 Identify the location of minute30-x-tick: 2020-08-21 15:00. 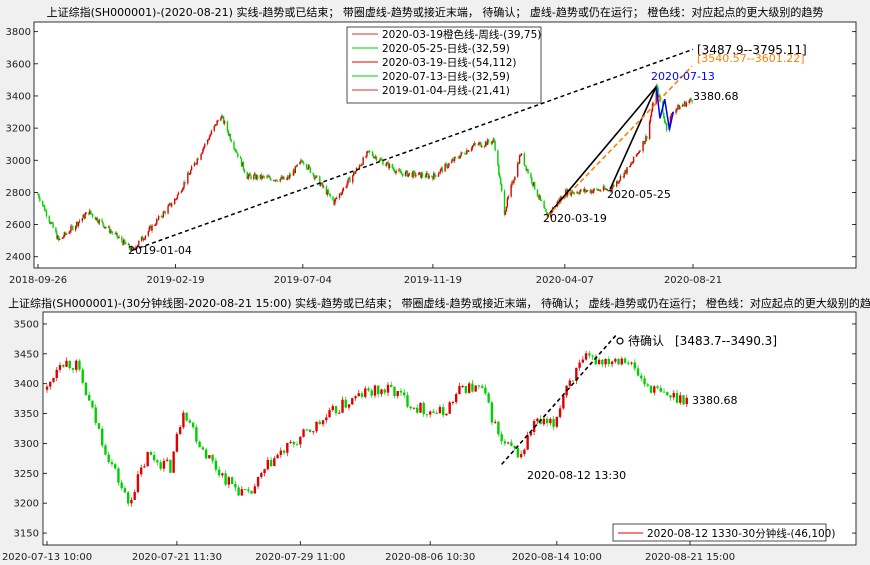
(690, 557).